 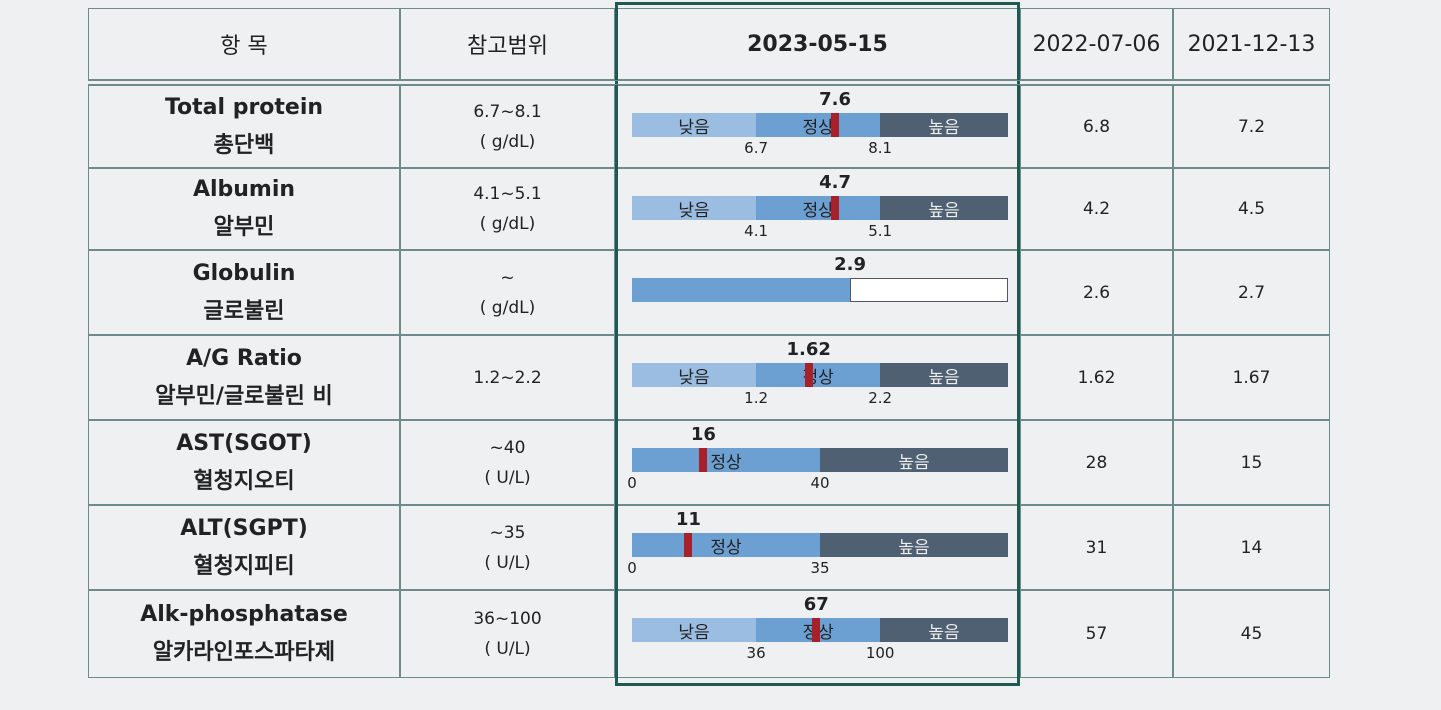 I want to click on item-name-ko: 혈청지오티, so click(x=244, y=481).